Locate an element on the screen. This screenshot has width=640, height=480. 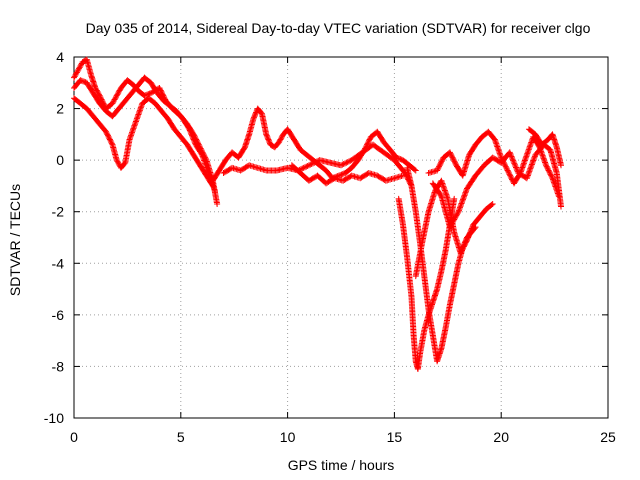
y-tick-label: -4 is located at coordinates (58, 263).